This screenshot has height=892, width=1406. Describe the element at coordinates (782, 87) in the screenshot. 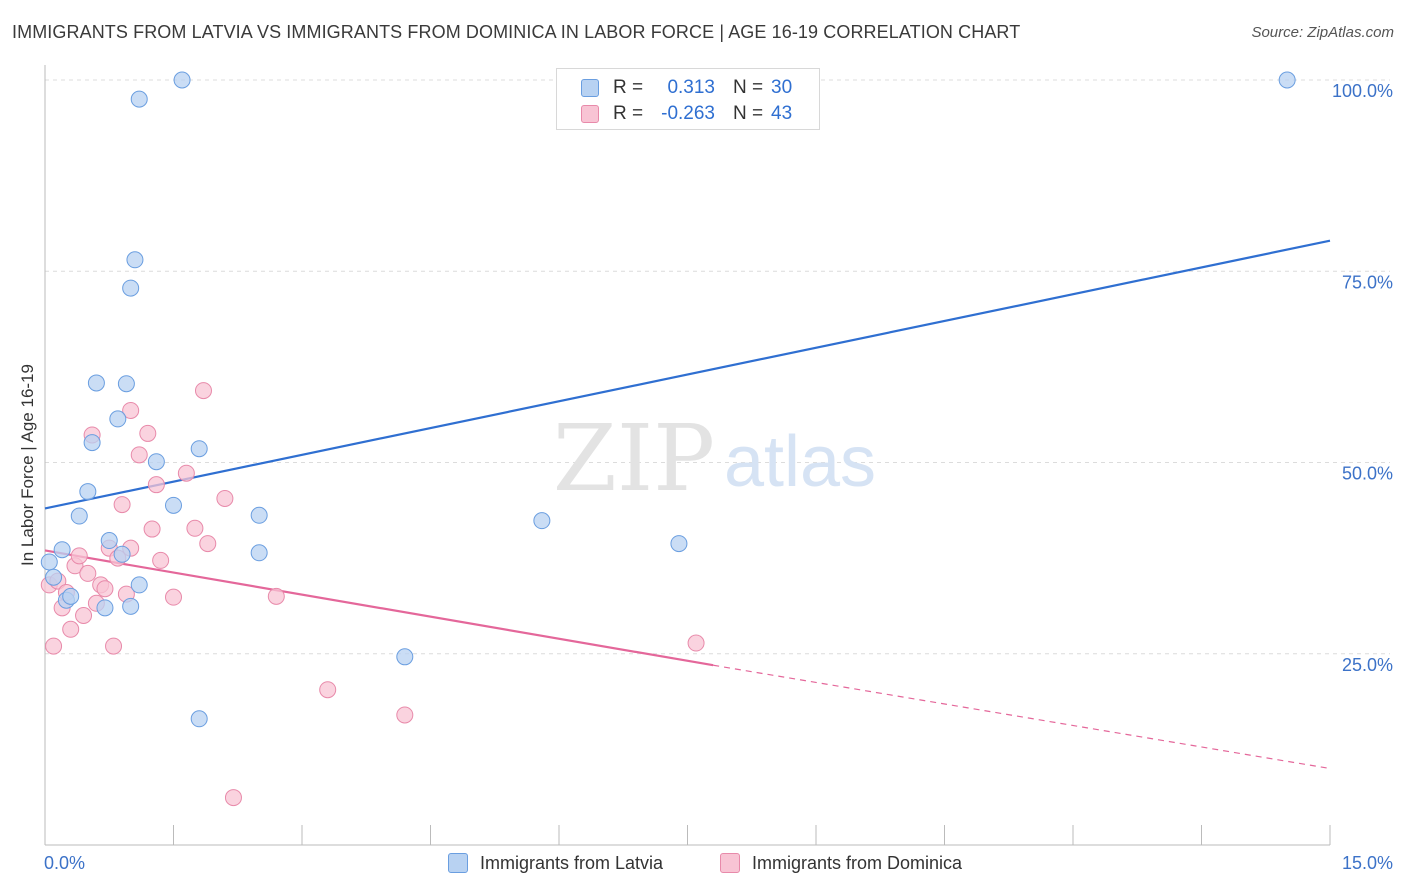

I see `n-value: 30` at that location.